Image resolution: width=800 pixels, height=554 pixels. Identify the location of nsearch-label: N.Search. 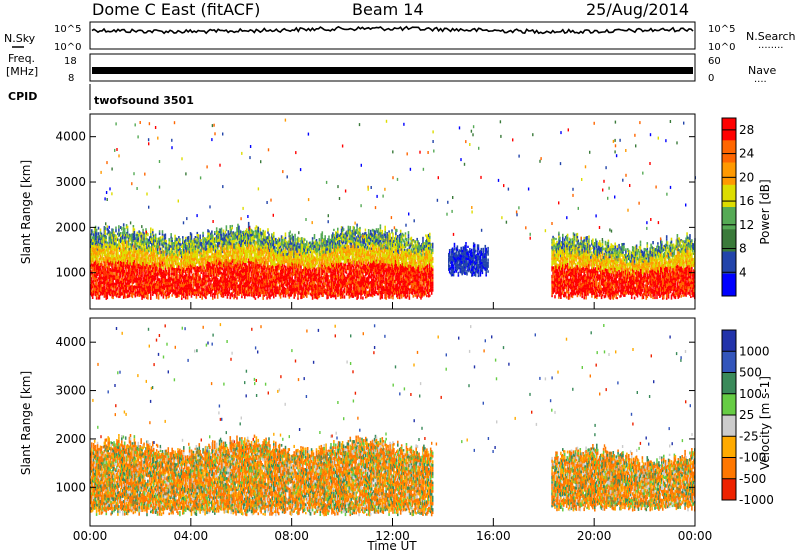
(771, 36).